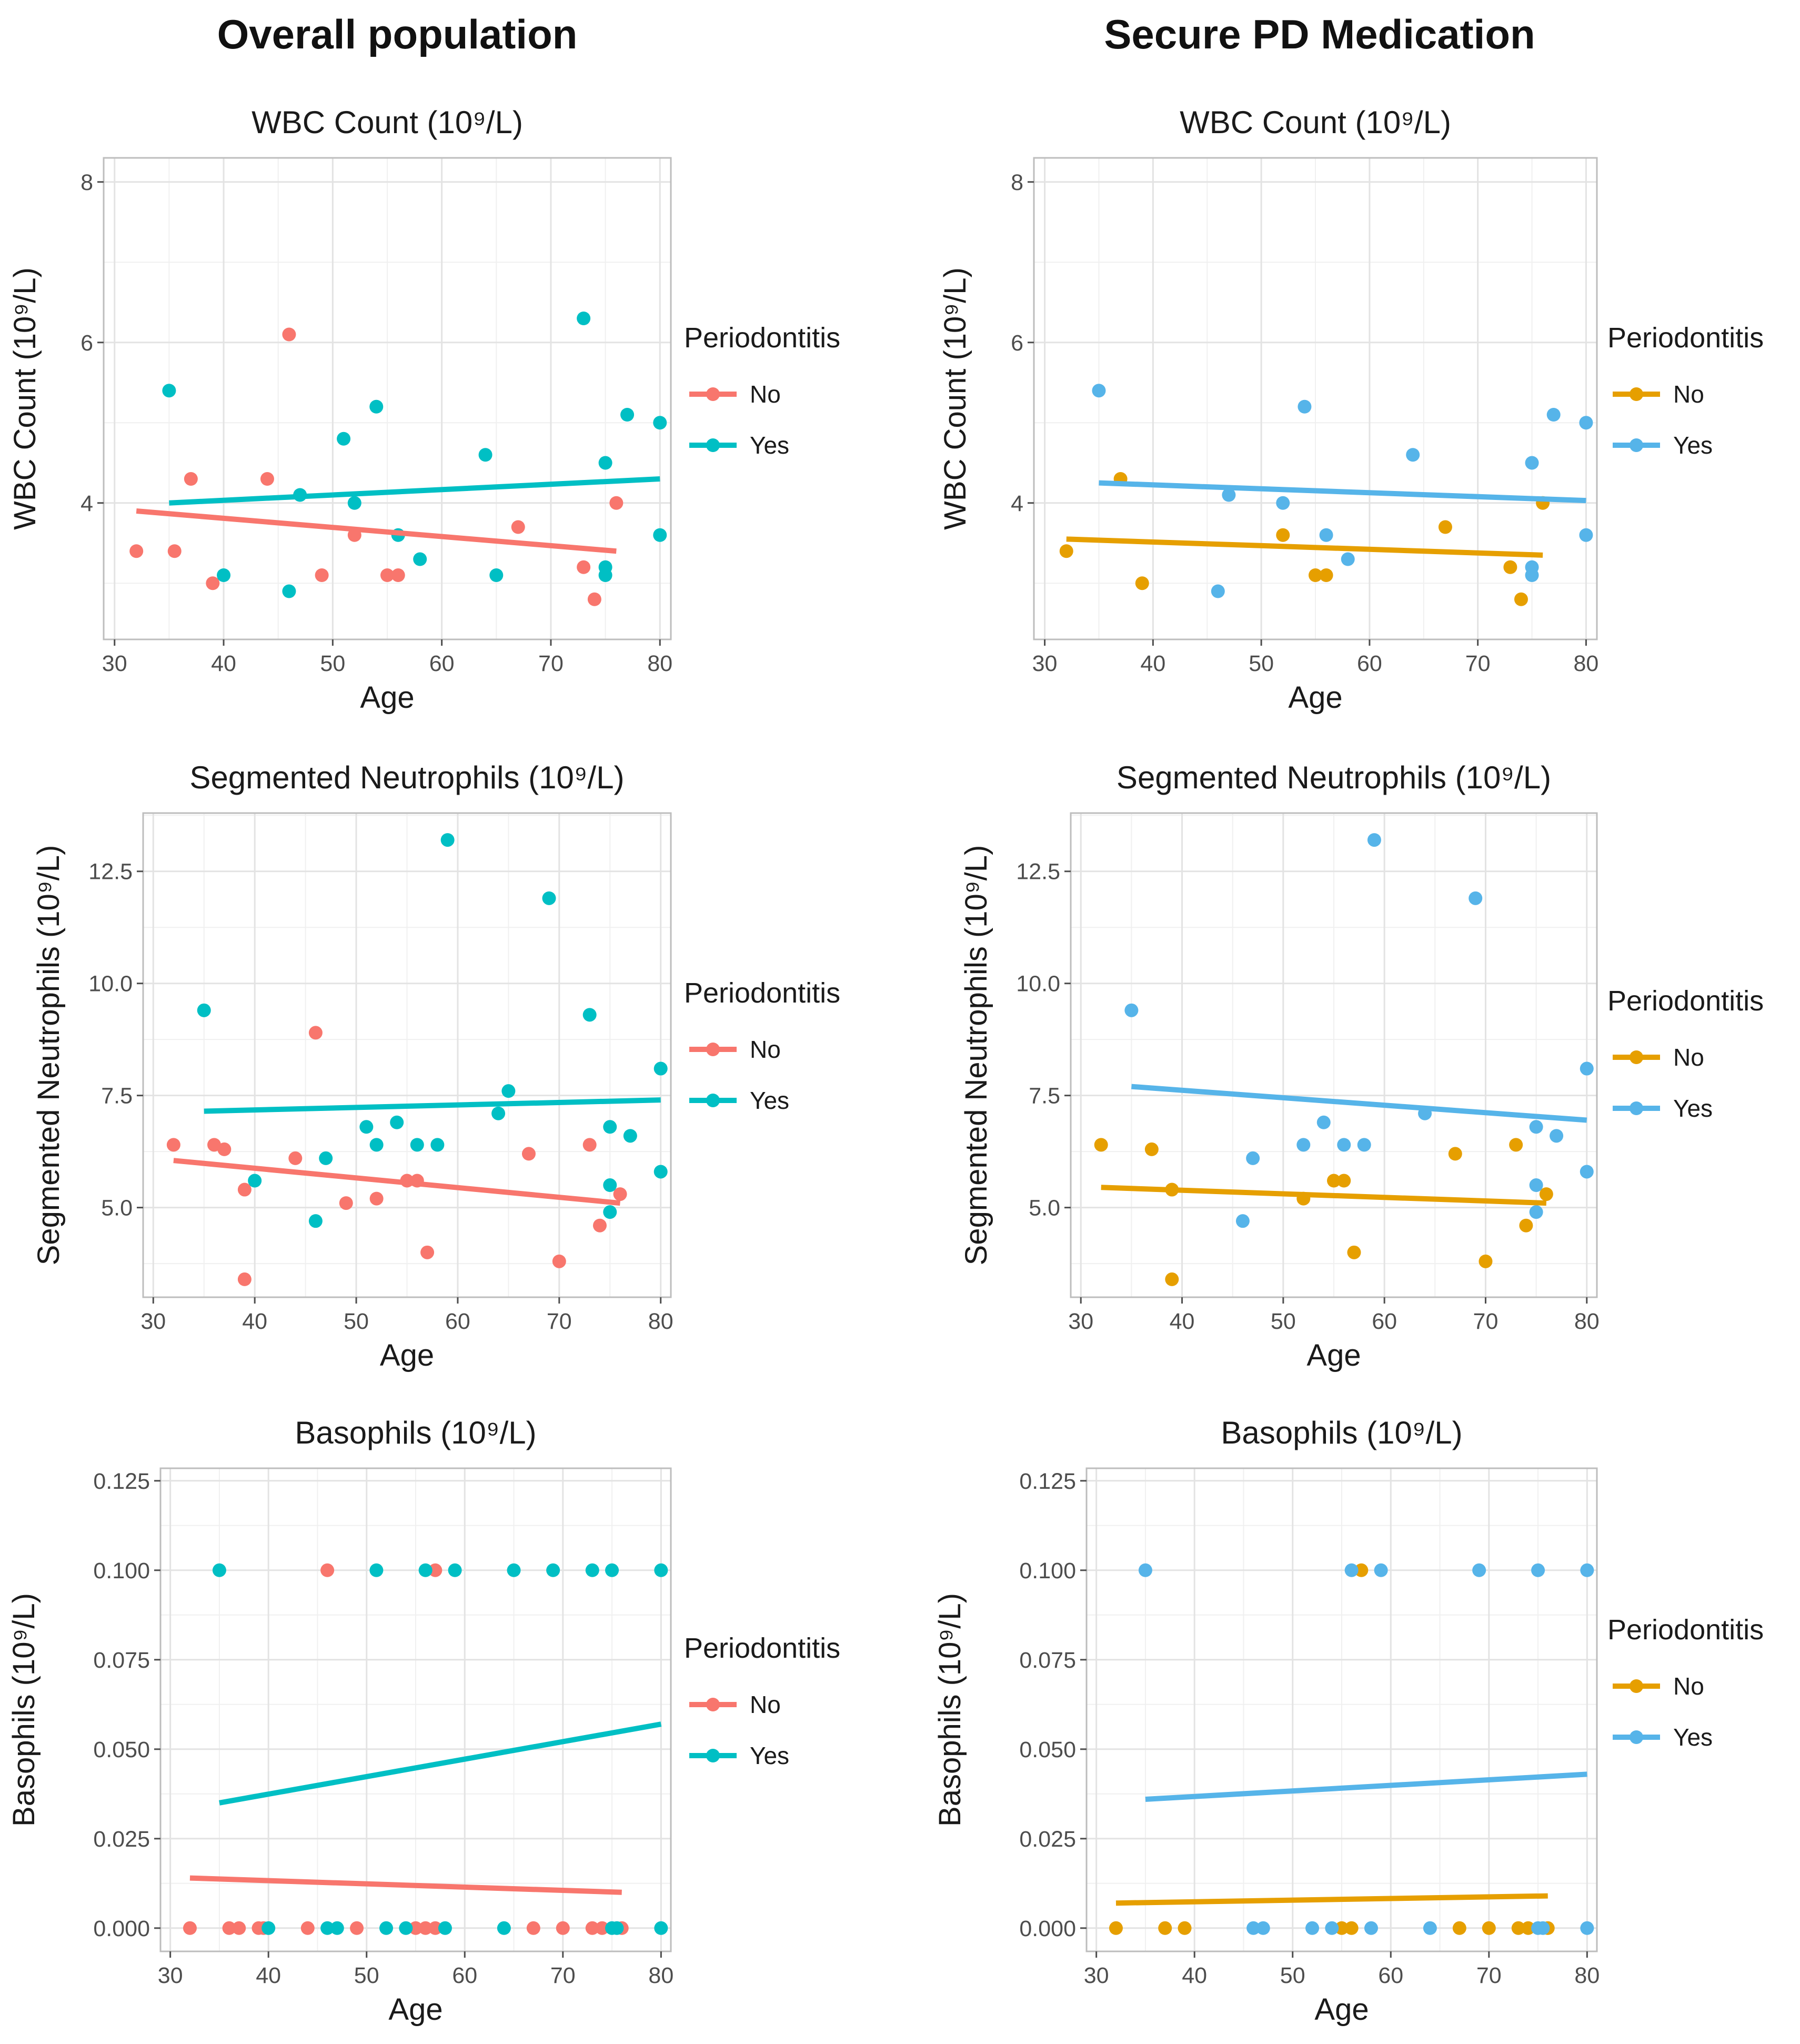 Image resolution: width=1800 pixels, height=2044 pixels. I want to click on y-axis-title: WBC Count (10⁹/L), so click(25, 398).